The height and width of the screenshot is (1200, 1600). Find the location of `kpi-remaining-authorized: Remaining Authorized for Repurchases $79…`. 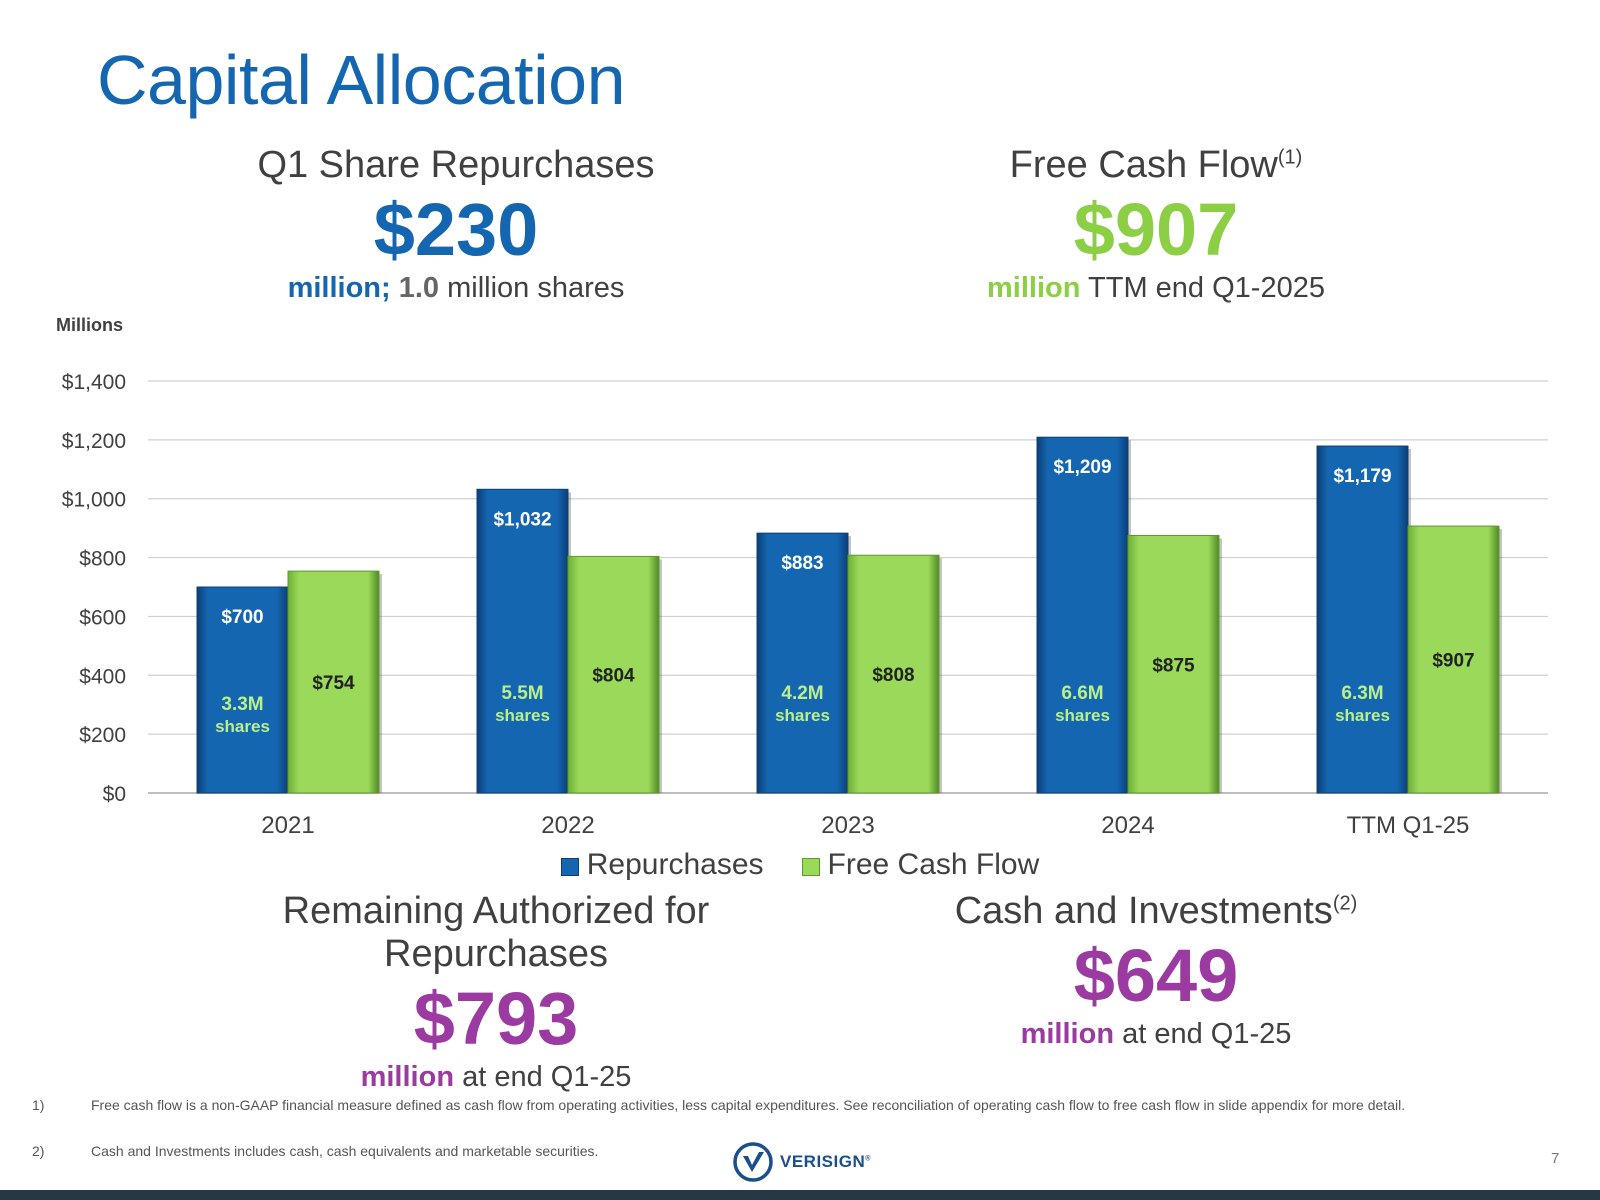

kpi-remaining-authorized: Remaining Authorized for Repurchases $79… is located at coordinates (496, 992).